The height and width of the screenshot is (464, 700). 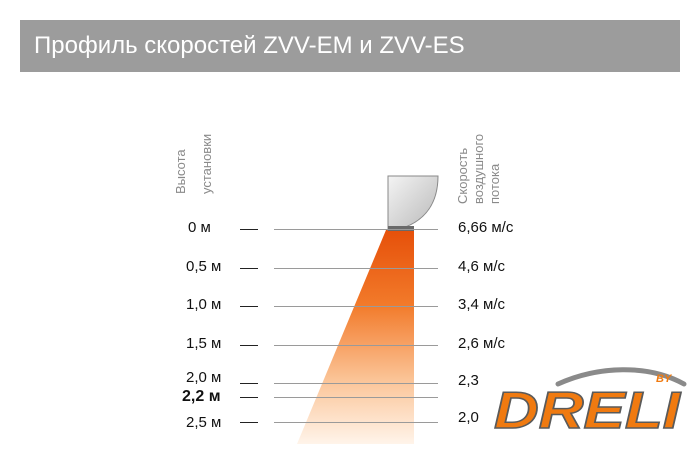 What do you see at coordinates (413, 203) in the screenshot?
I see `heater-unit-icon` at bounding box center [413, 203].